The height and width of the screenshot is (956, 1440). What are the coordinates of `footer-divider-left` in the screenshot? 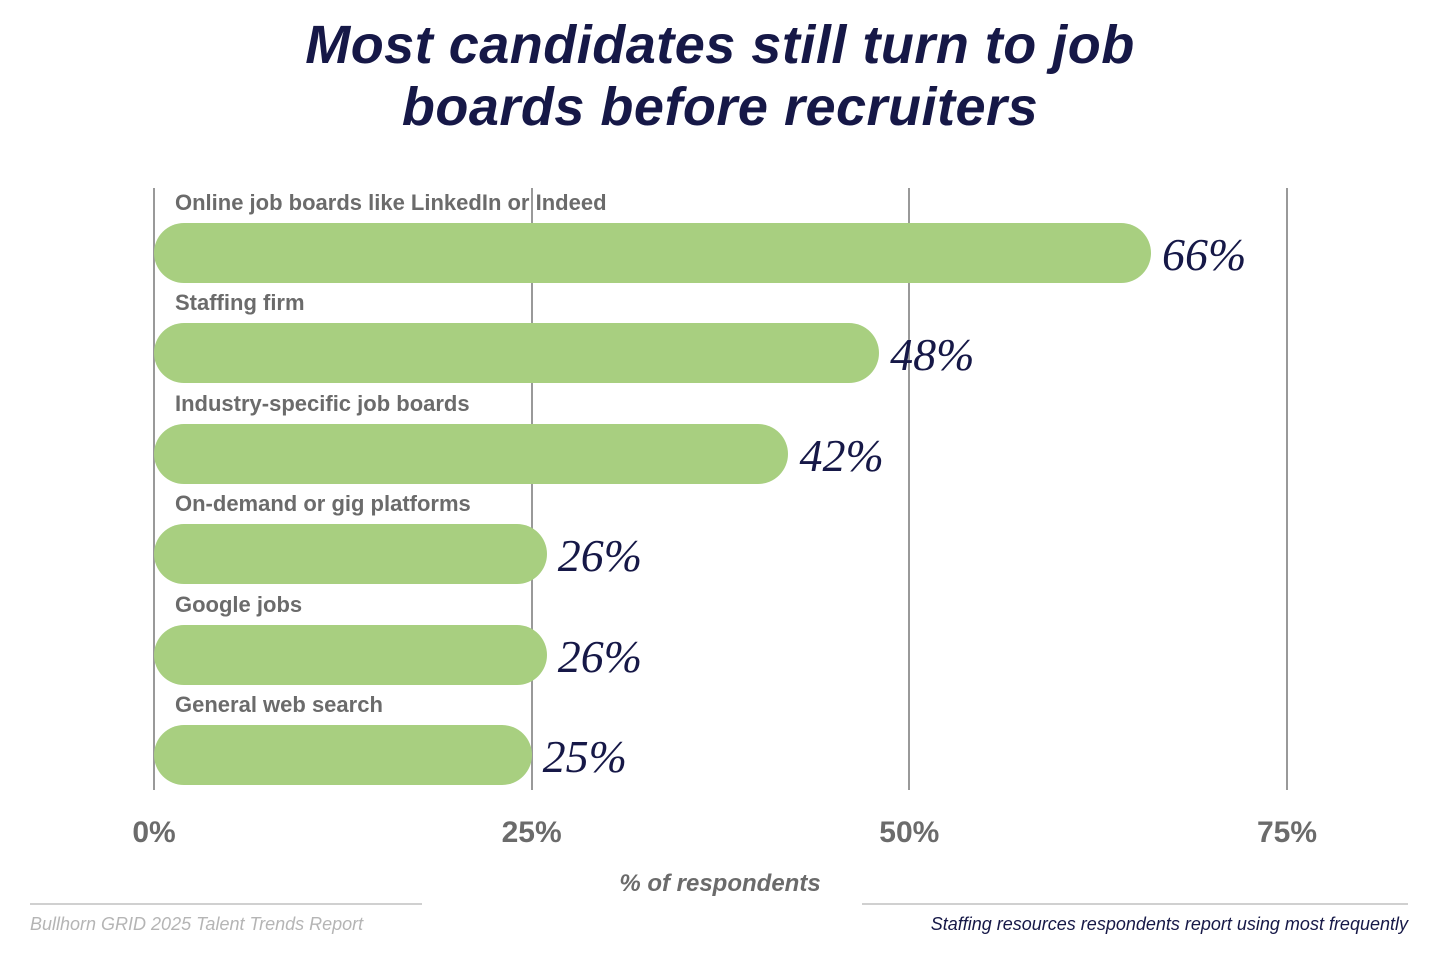 It's located at (226, 904).